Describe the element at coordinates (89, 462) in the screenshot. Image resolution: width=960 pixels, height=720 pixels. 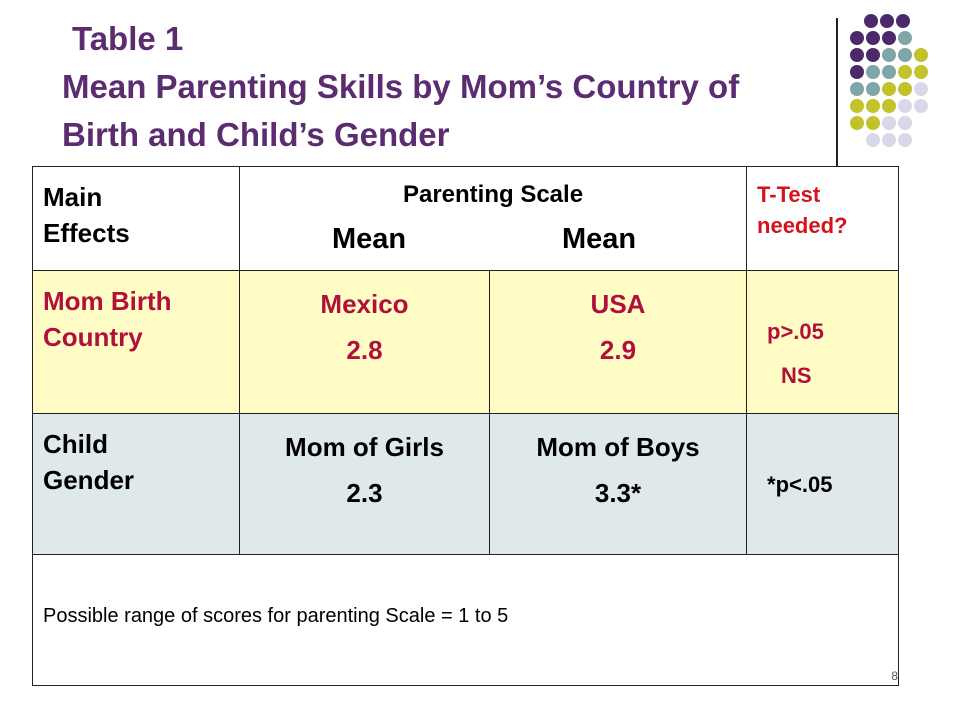
I see `row-effect-label: Child Gender` at that location.